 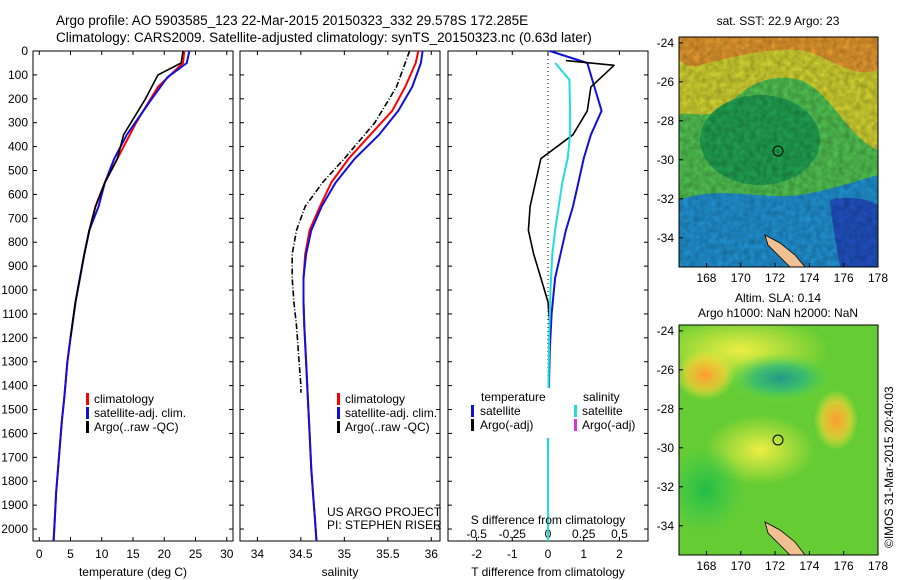 What do you see at coordinates (15, 314) in the screenshot?
I see `depth-tick-label: 1100` at bounding box center [15, 314].